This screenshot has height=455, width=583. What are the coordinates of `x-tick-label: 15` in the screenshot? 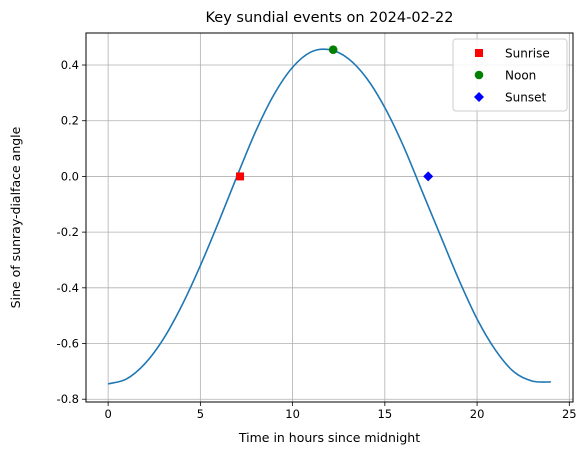 It's located at (385, 414).